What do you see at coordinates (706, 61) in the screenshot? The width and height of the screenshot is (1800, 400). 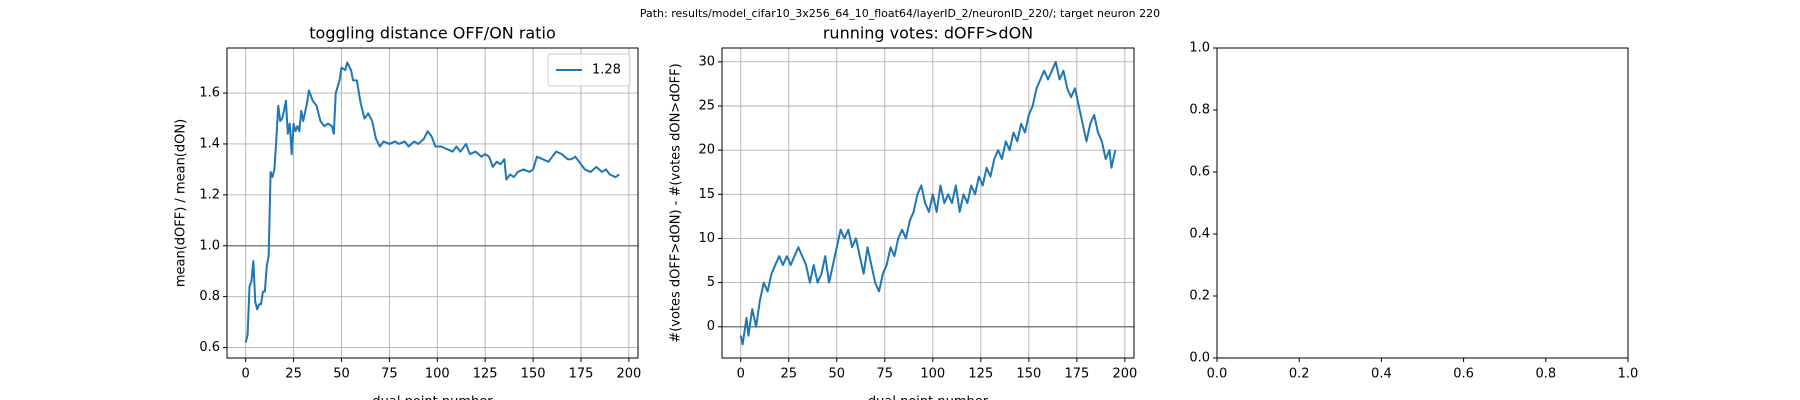 I see `y-tick-label: 30` at bounding box center [706, 61].